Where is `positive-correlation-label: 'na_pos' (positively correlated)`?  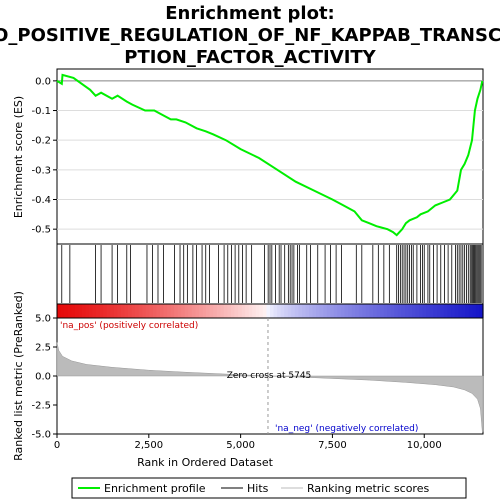
positive-correlation-label: 'na_pos' (positively correlated) is located at coordinates (129, 326).